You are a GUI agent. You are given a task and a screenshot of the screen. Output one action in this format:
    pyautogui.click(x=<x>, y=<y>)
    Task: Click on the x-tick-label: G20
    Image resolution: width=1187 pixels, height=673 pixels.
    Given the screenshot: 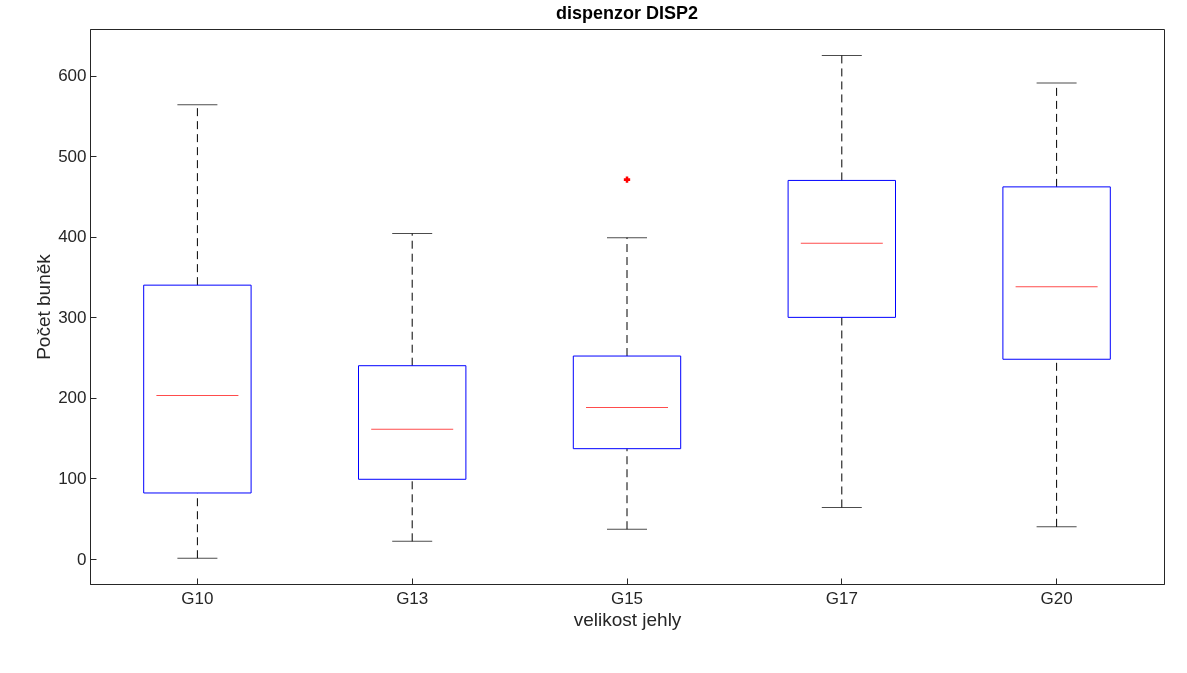 What is the action you would take?
    pyautogui.click(x=1056, y=598)
    